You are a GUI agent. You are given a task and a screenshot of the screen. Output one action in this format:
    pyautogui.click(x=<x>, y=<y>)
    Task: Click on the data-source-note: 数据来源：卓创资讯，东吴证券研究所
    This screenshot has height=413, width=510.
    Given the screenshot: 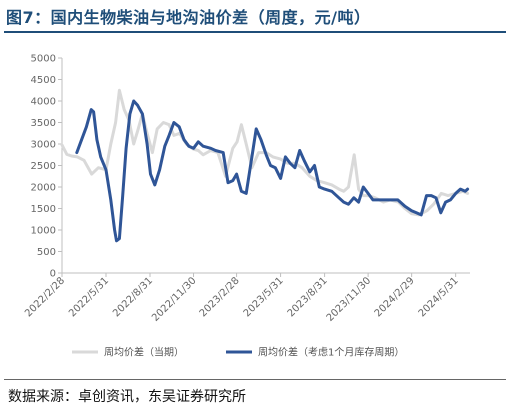 What is the action you would take?
    pyautogui.click(x=127, y=397)
    